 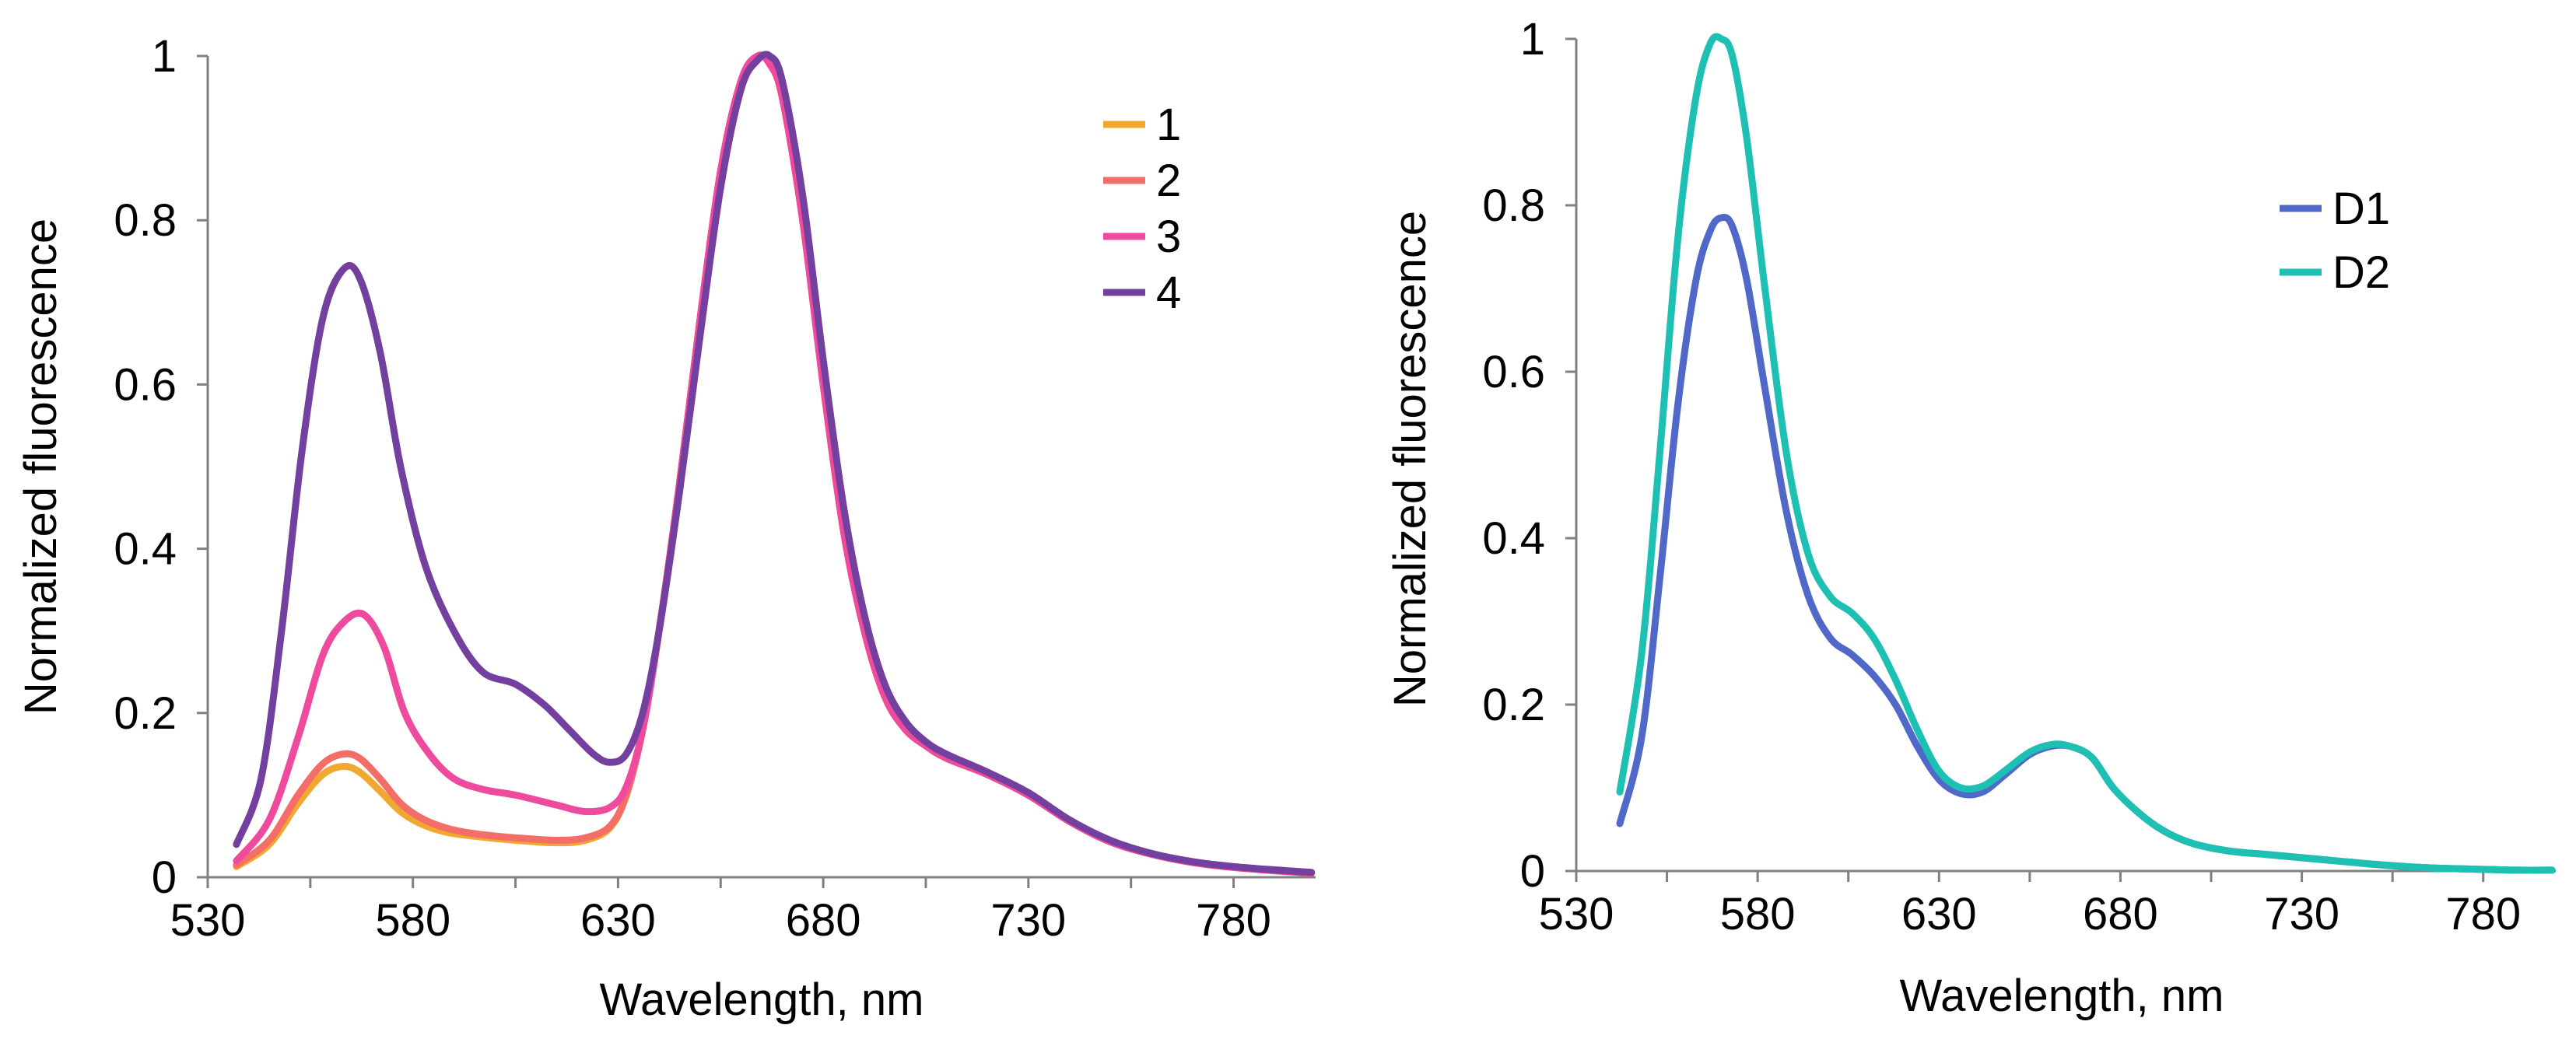 What do you see at coordinates (1233, 920) in the screenshot?
I see `left-x-tick-label: 780` at bounding box center [1233, 920].